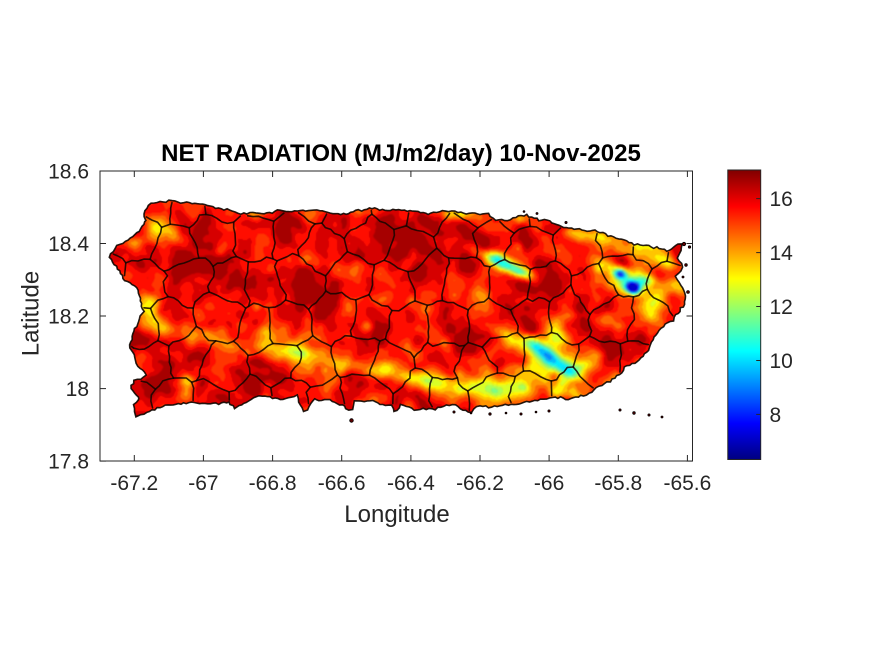 The height and width of the screenshot is (656, 875). What do you see at coordinates (68, 462) in the screenshot?
I see `svg-text: 17.8` at bounding box center [68, 462].